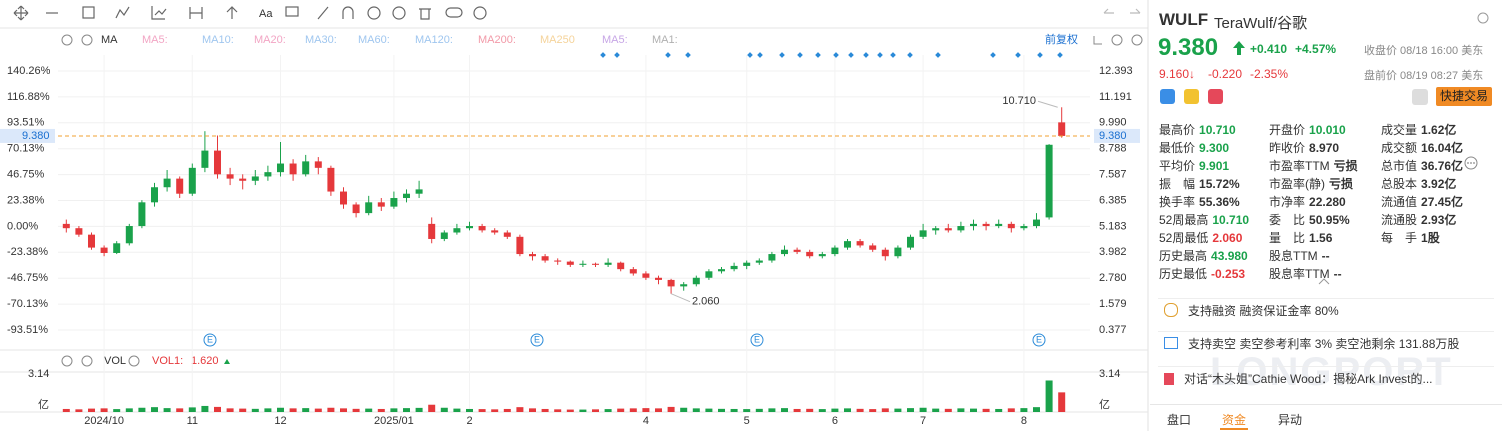  I want to click on more-icon, so click(1471, 163).